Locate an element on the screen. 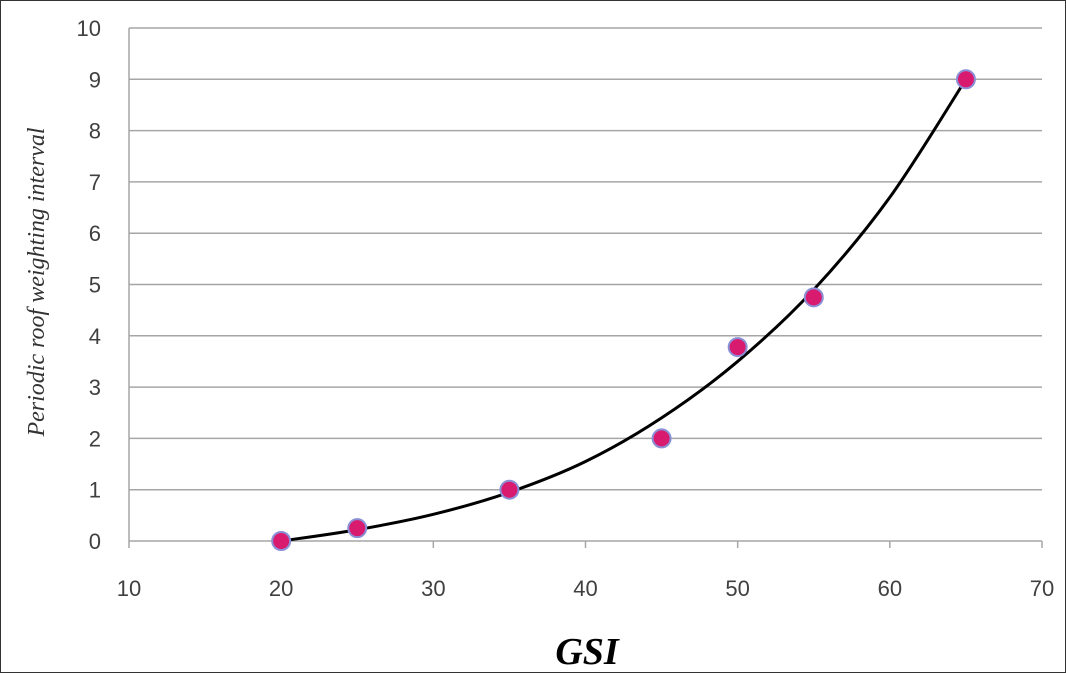  data-point-x20 is located at coordinates (281, 541).